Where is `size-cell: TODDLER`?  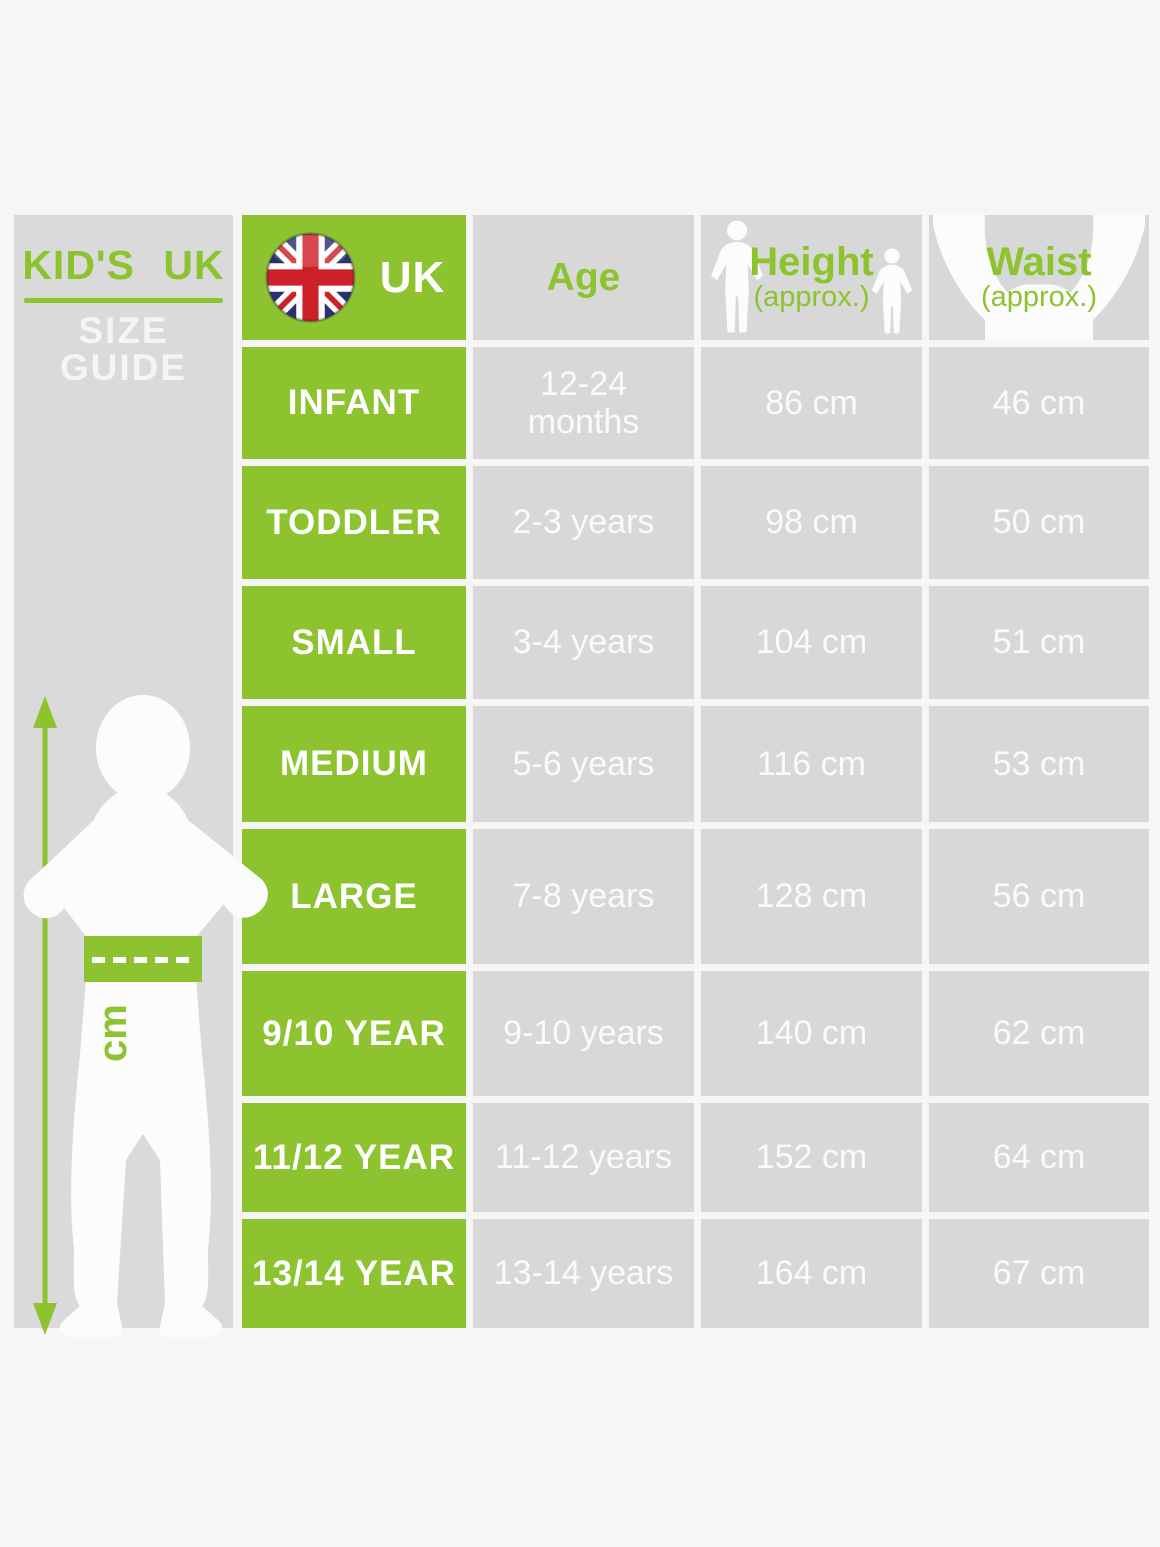
size-cell: TODDLER is located at coordinates (354, 522).